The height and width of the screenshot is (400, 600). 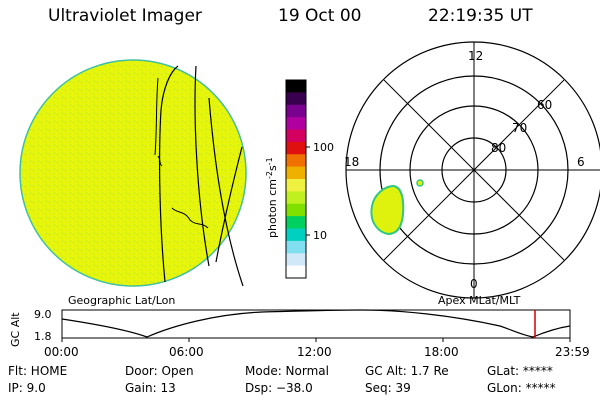 What do you see at coordinates (61, 352) in the screenshot?
I see `xtick-0000: 00:00` at bounding box center [61, 352].